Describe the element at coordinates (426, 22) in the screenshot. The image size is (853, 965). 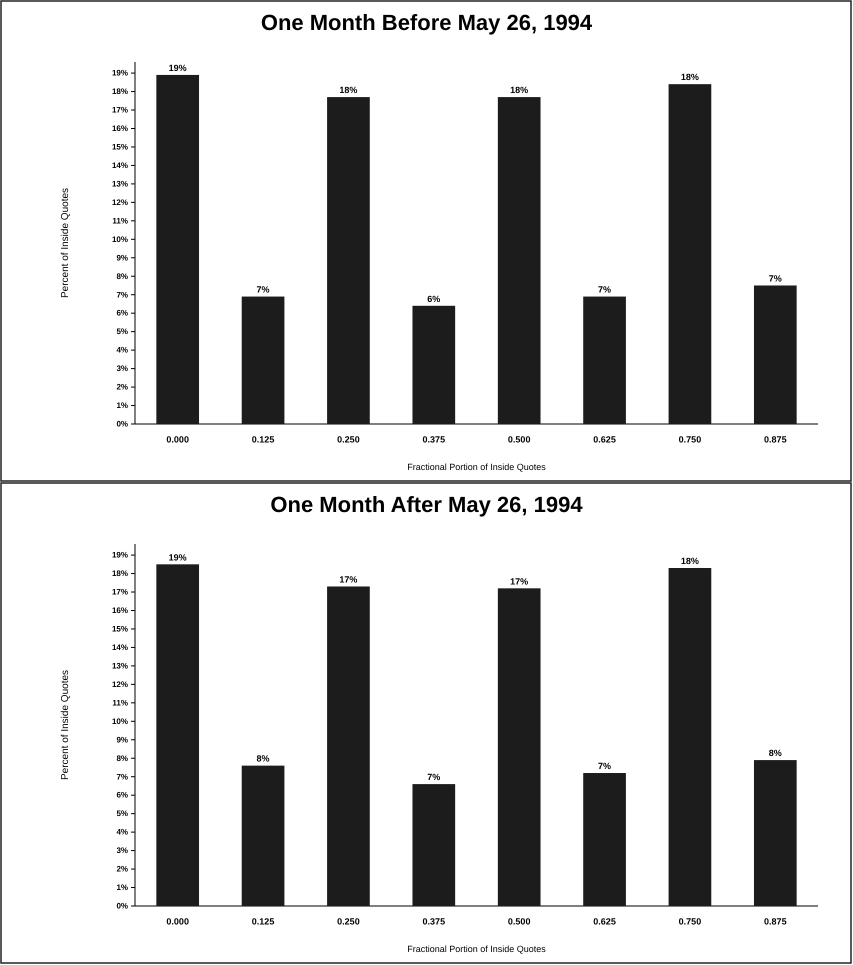
I see `chart-title: One Month Before May 26, 1994` at that location.